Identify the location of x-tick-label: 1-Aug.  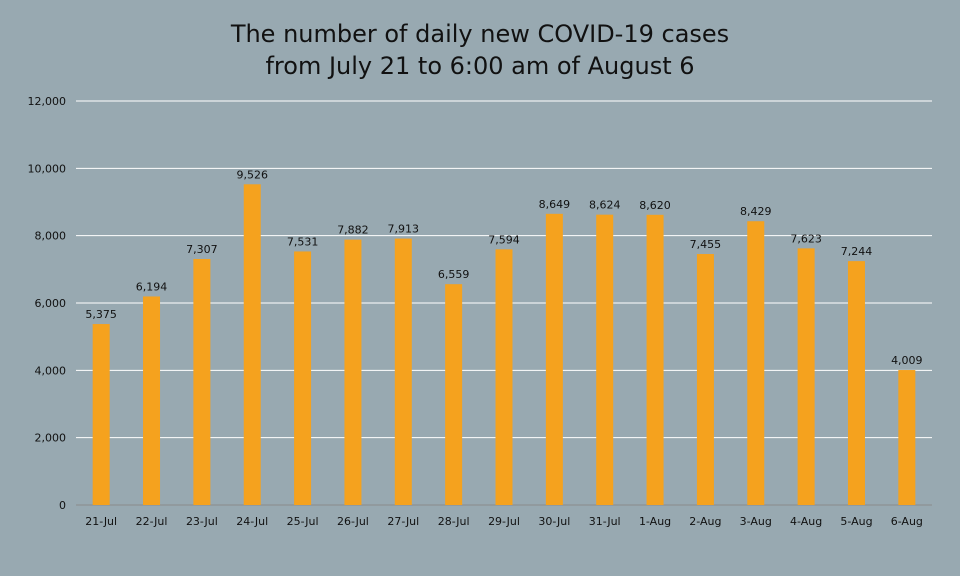
(655, 521).